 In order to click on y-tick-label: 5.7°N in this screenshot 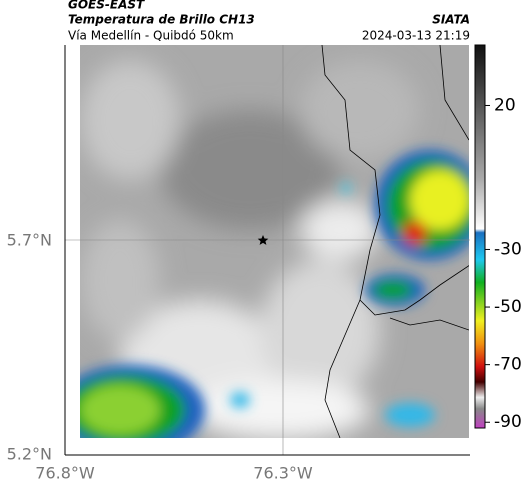, I will do `click(29, 240)`.